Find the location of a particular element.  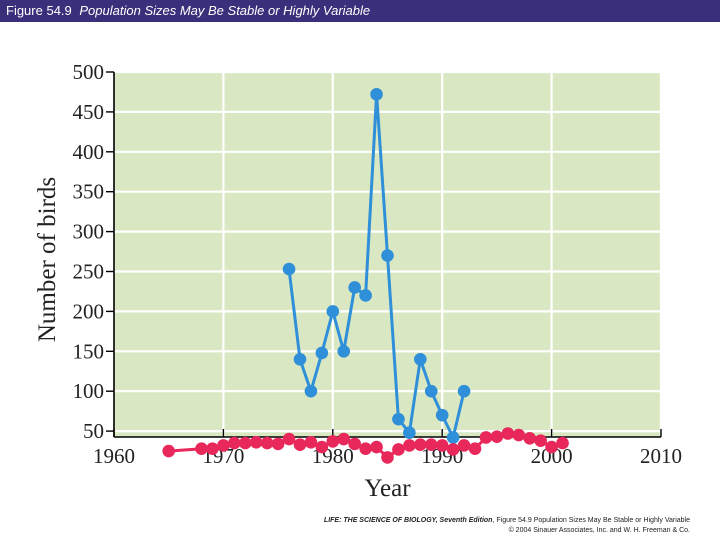

series-stable is located at coordinates (365, 445).